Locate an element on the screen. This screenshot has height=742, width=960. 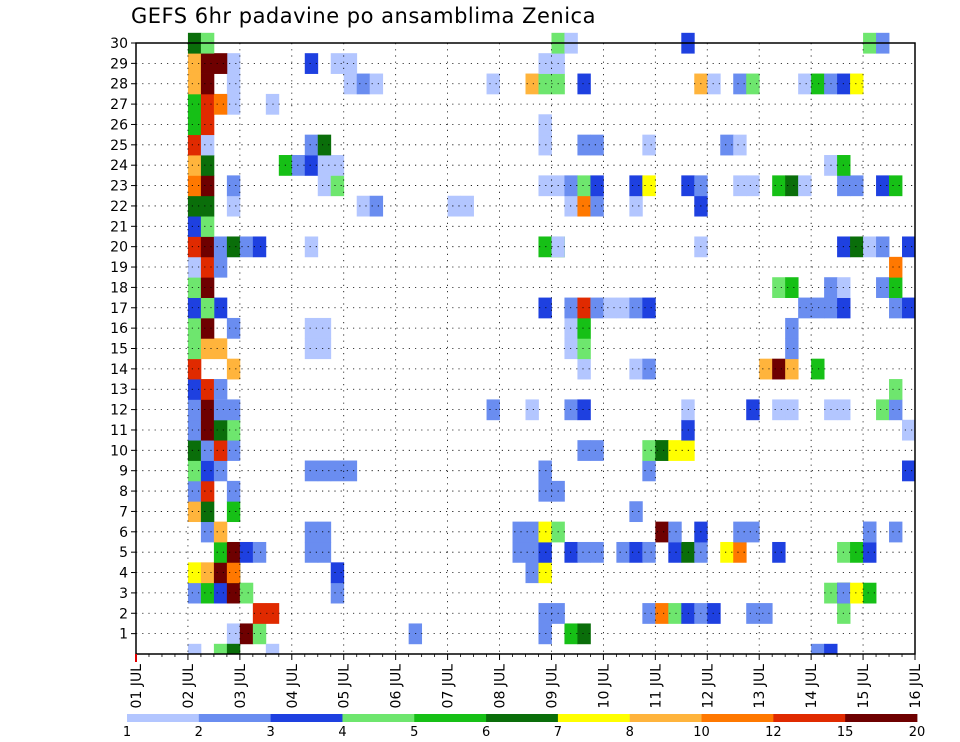
y-tick-label: 15 is located at coordinates (119, 350).